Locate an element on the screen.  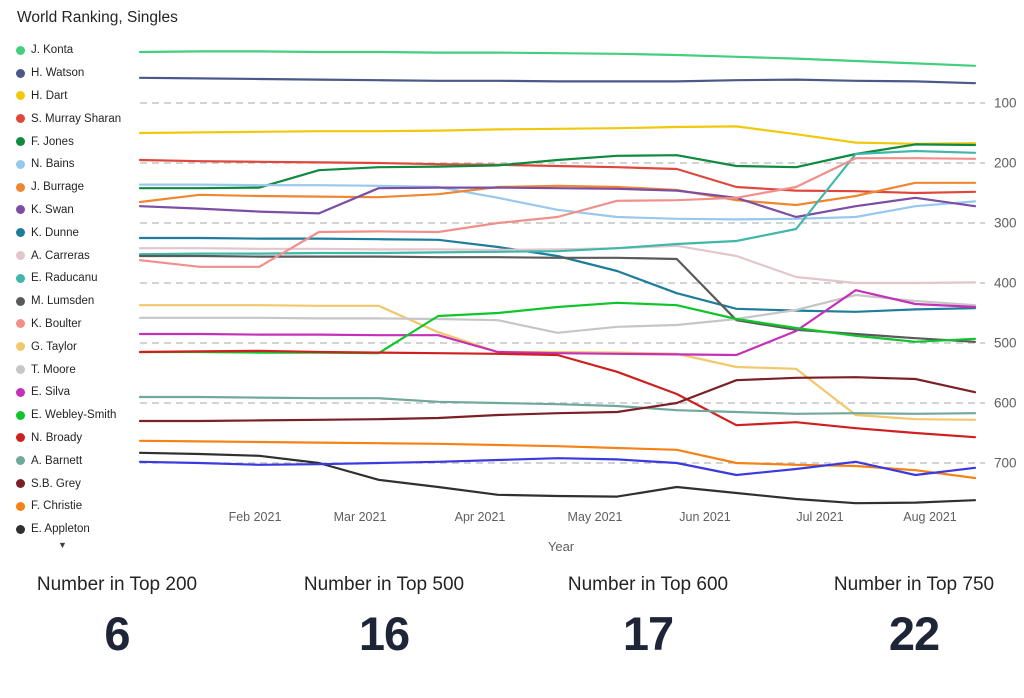
legend-item-k-dunne: K. Dunne is located at coordinates (78, 232).